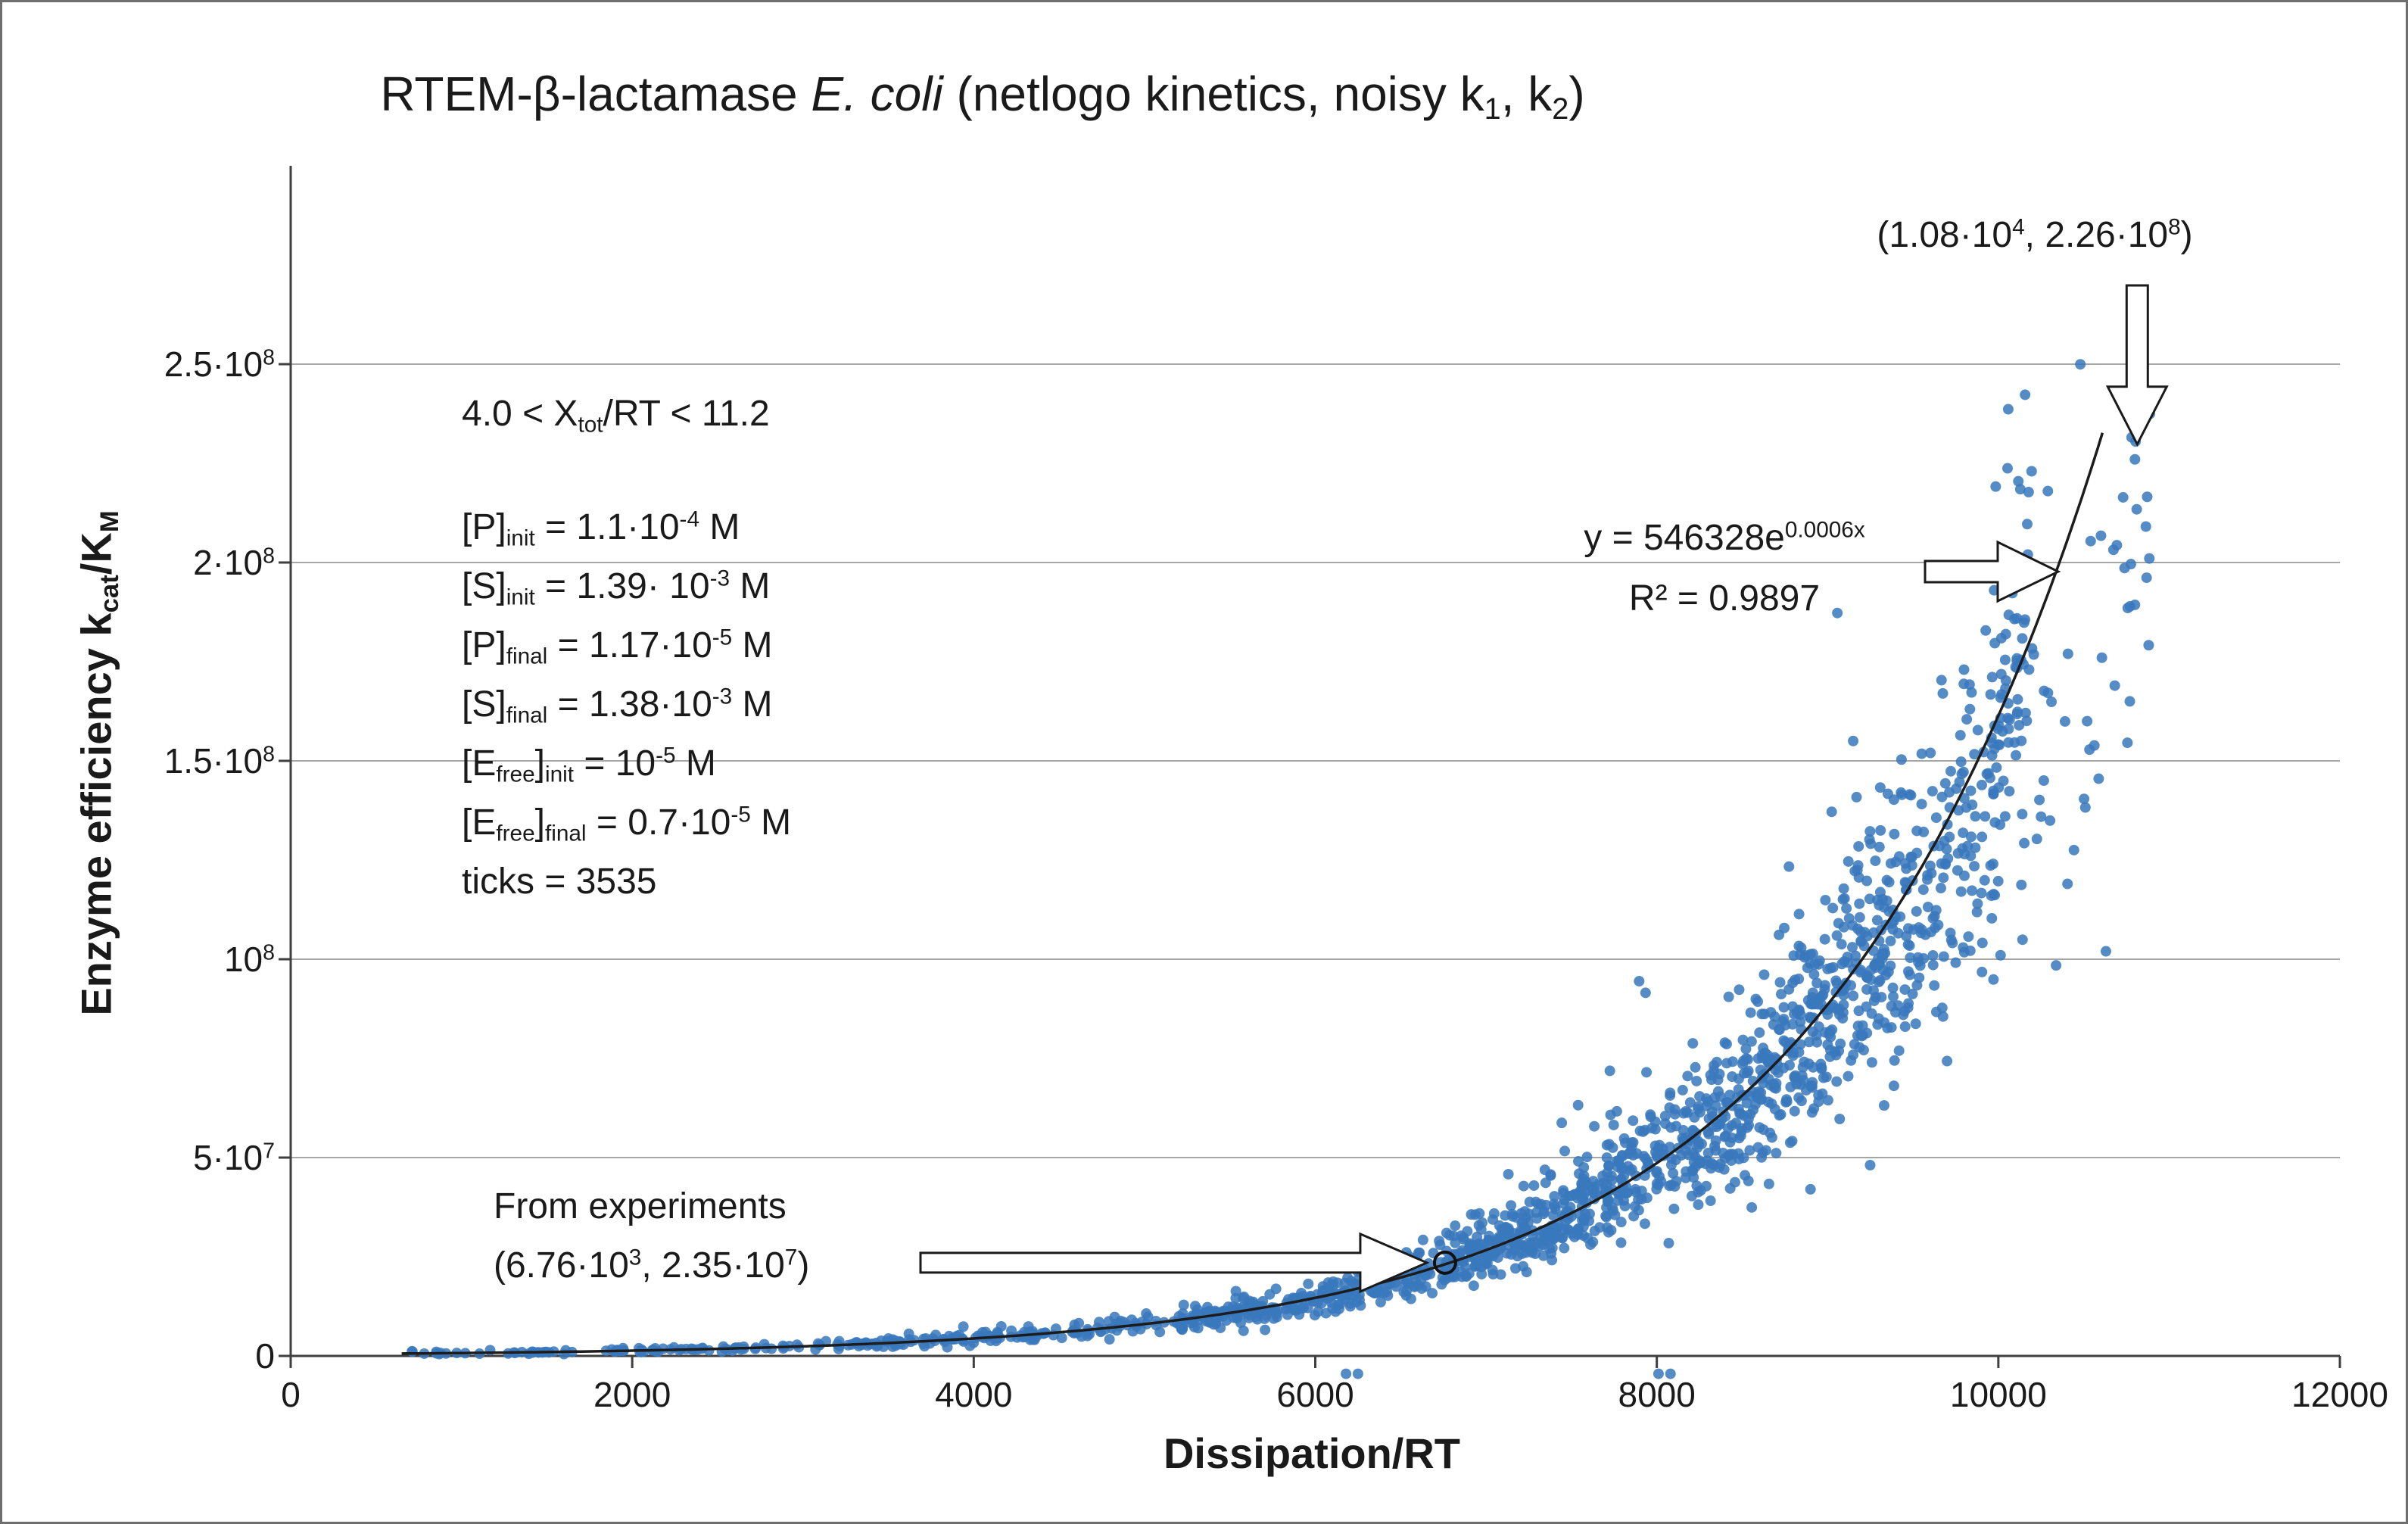  I want to click on text-segment: [P], so click(484, 527).